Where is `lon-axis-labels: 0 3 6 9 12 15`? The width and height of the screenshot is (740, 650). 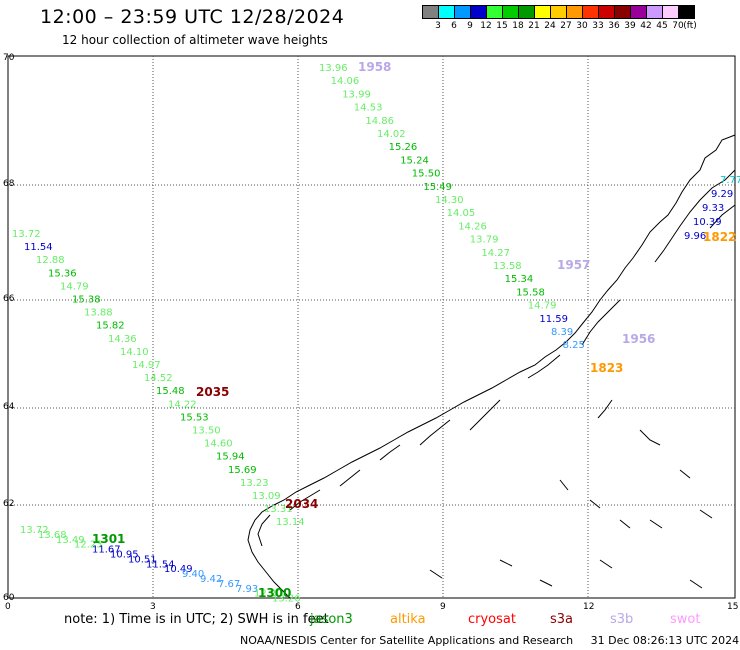
lon-axis-labels: 0 3 6 9 12 15 is located at coordinates (371, 607).